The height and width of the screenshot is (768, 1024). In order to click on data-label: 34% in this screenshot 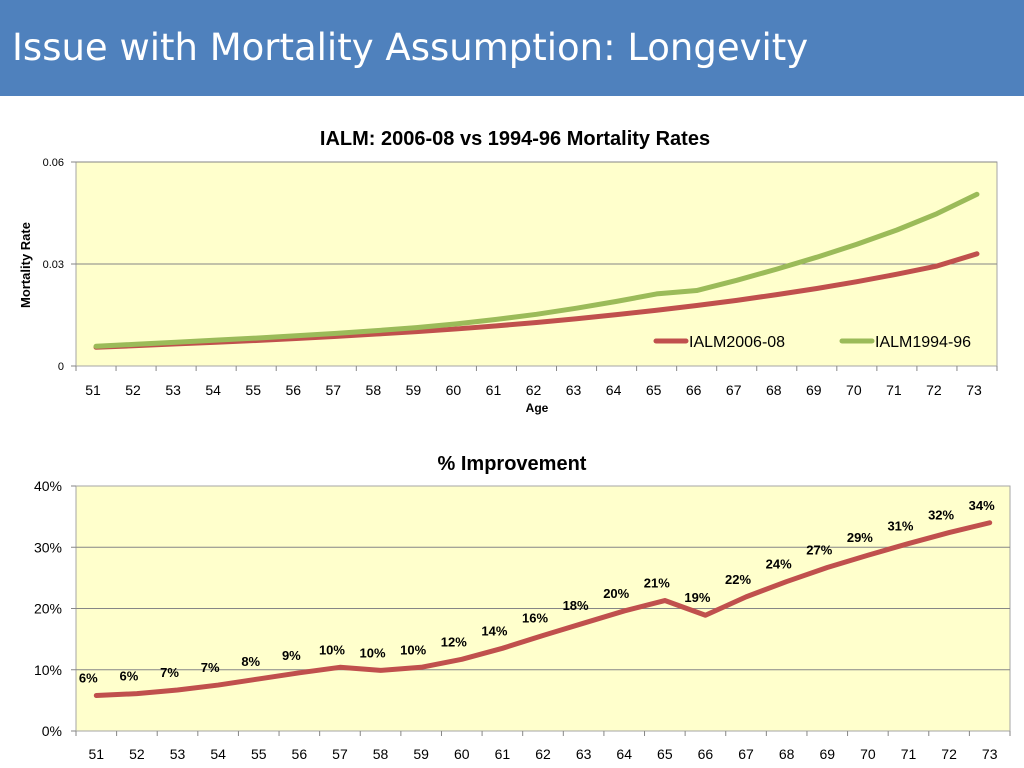, I will do `click(982, 505)`.